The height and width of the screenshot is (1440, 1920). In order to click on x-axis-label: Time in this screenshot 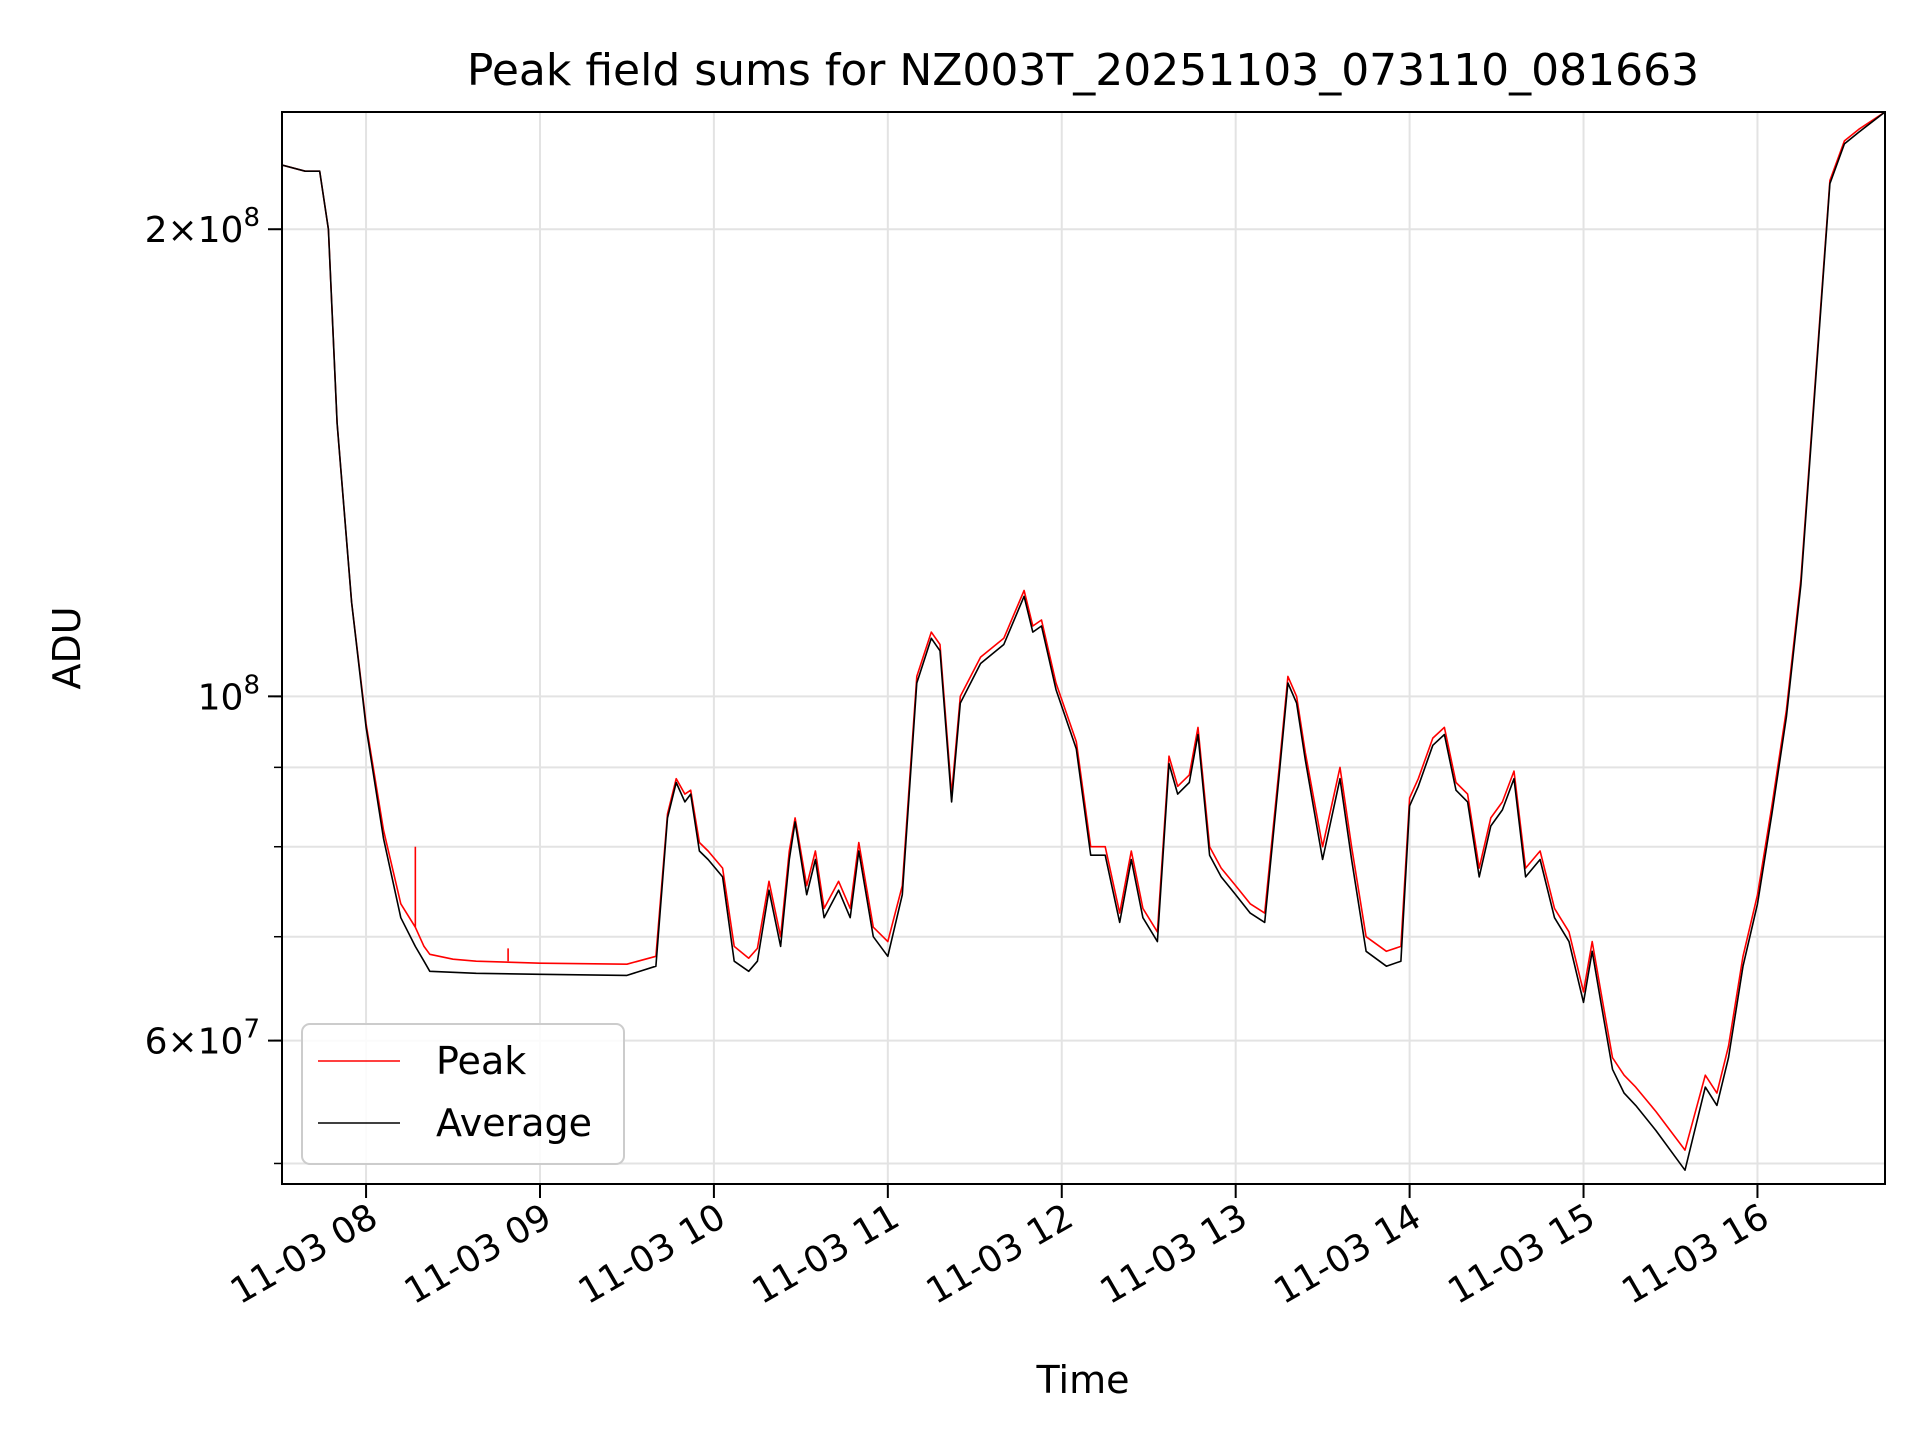, I will do `click(1083, 1380)`.